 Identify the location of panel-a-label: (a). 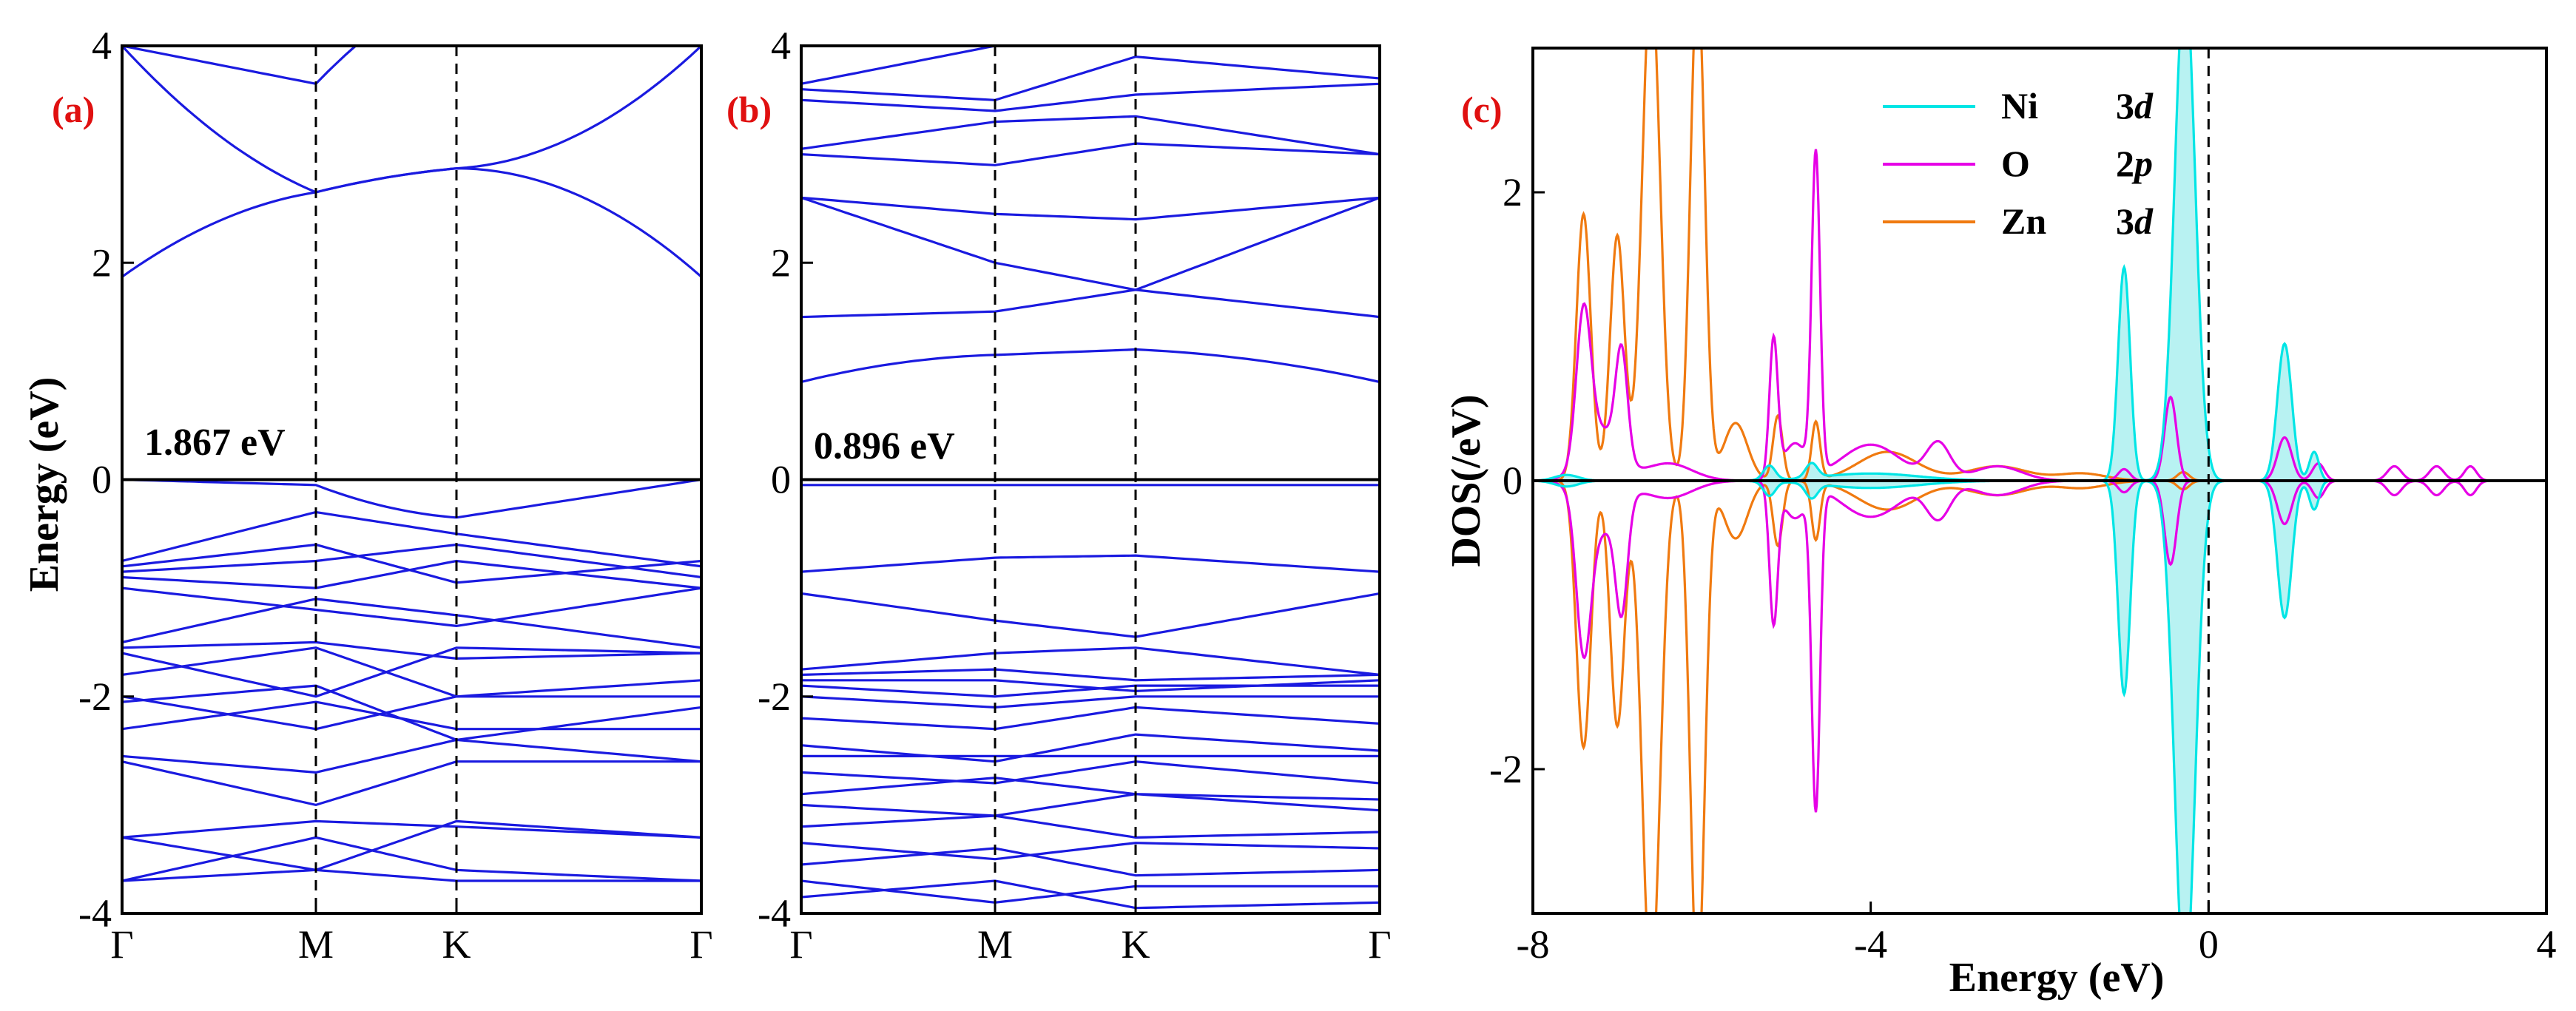
(73, 110).